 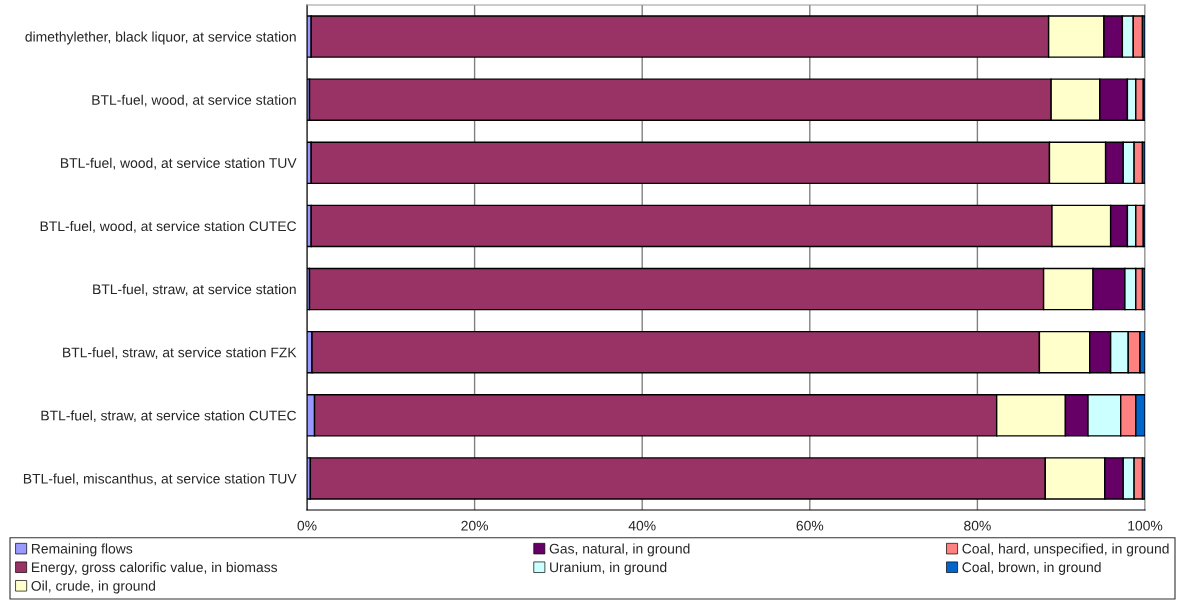 I want to click on y-tick-label: dimethylether, black liquor, at service station, so click(x=160, y=38).